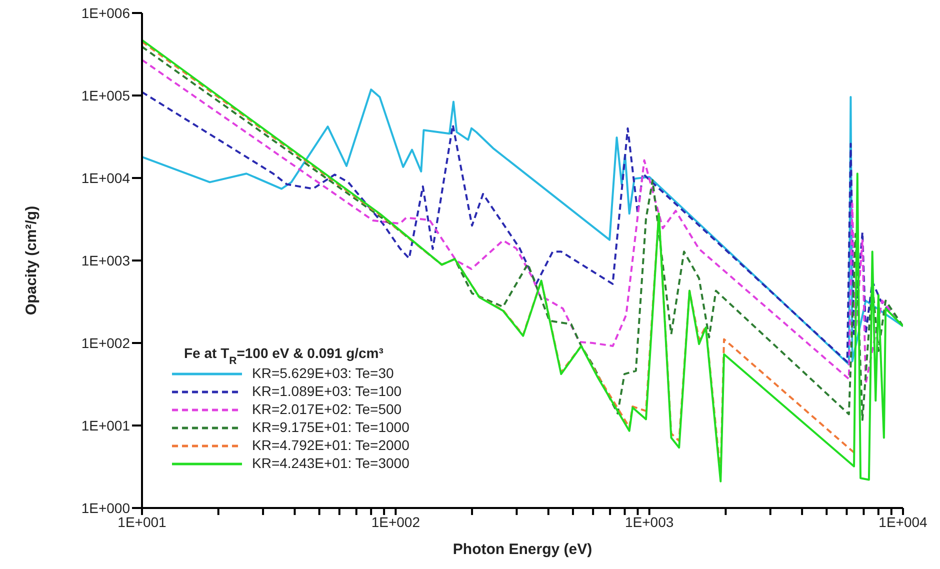 This screenshot has height=569, width=940. Describe the element at coordinates (331, 463) in the screenshot. I see `legend-label: KR=4.243E+01: Te=3000` at that location.